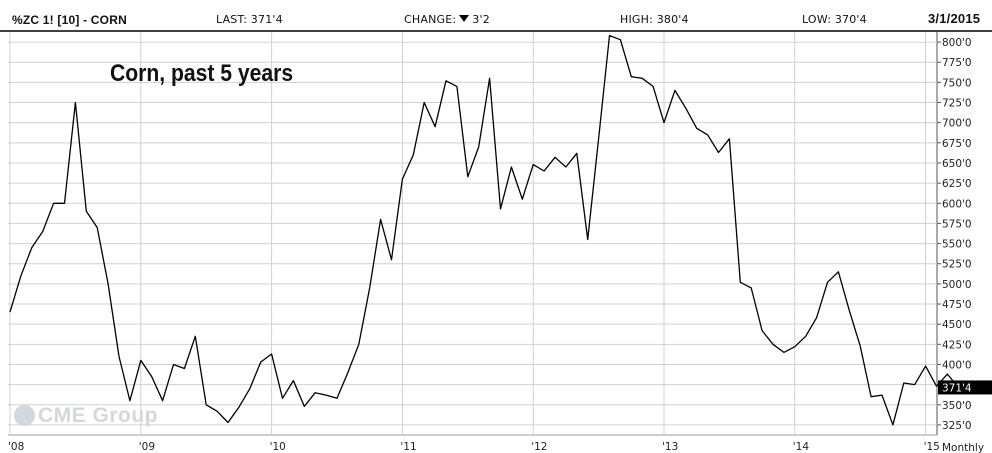 Image resolution: width=992 pixels, height=453 pixels. Describe the element at coordinates (24, 415) in the screenshot. I see `cme-logo-icon` at that location.